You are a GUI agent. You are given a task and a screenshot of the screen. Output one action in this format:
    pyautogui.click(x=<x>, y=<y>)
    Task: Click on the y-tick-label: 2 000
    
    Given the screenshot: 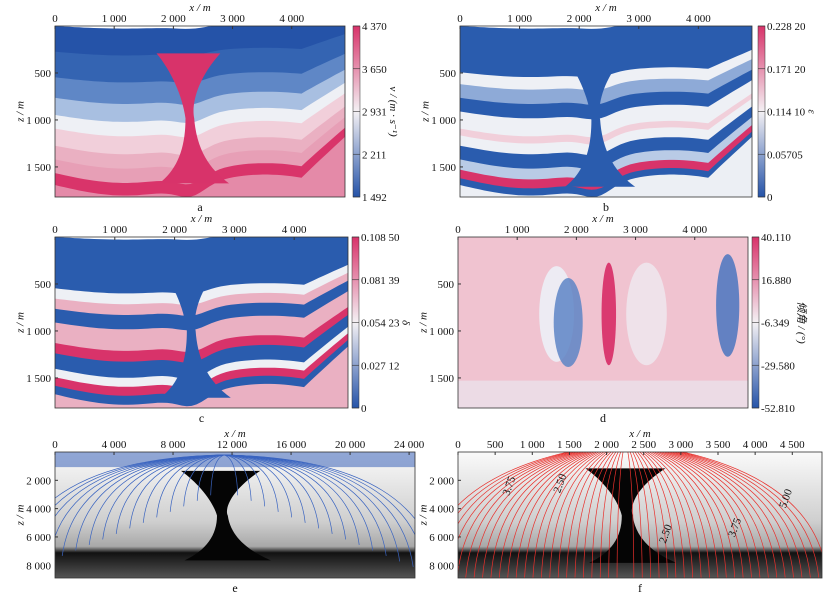 What is the action you would take?
    pyautogui.click(x=441, y=481)
    